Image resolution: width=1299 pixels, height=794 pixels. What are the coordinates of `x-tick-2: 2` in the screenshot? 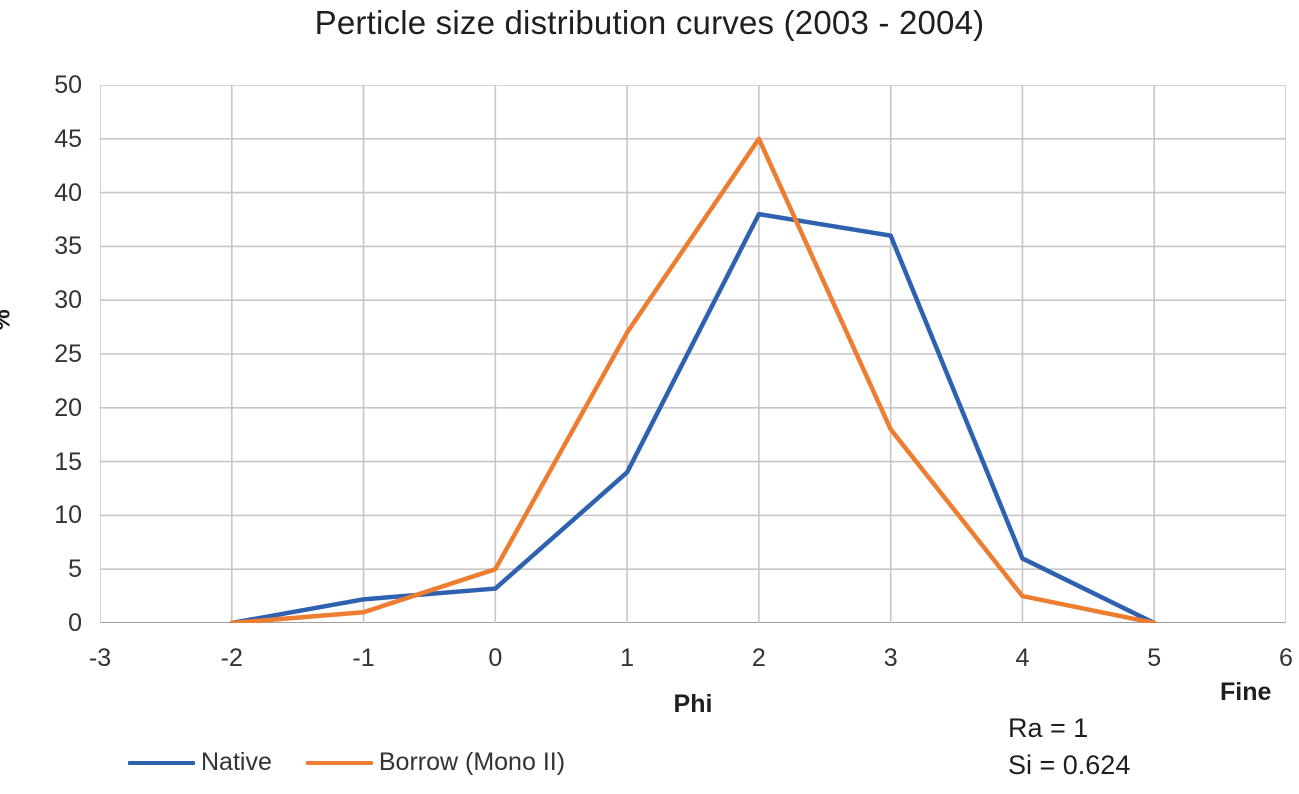 It's located at (758, 658).